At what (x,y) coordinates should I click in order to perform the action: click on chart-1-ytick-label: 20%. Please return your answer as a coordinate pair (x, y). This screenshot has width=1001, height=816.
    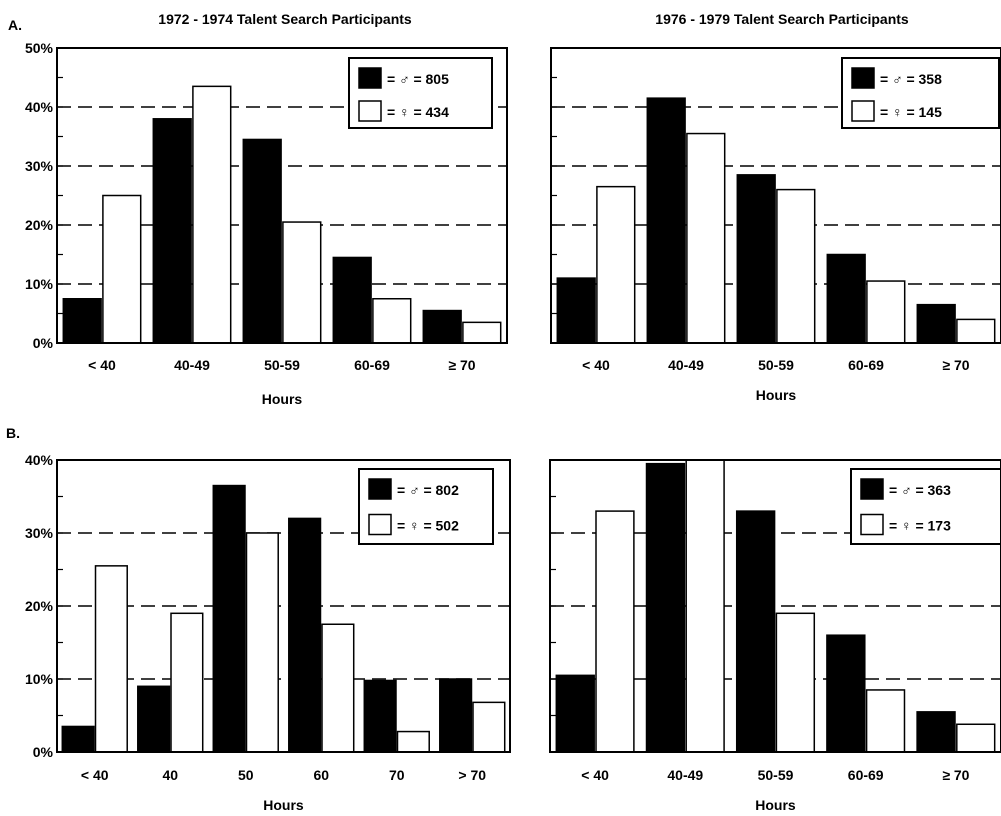
    Looking at the image, I should click on (39, 225).